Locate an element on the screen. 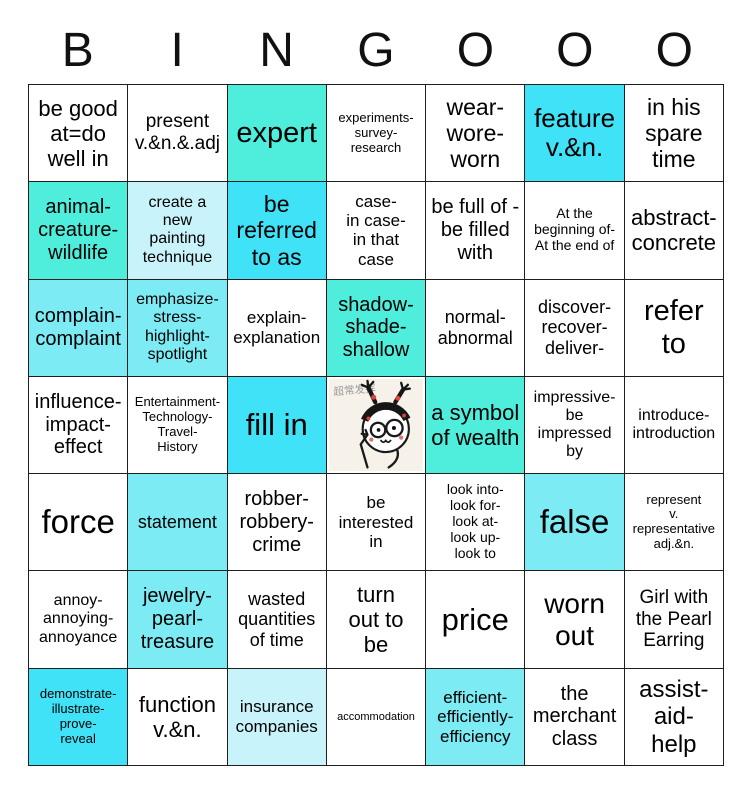 This screenshot has width=752, height=800. bingo-cell: statement is located at coordinates (177, 522).